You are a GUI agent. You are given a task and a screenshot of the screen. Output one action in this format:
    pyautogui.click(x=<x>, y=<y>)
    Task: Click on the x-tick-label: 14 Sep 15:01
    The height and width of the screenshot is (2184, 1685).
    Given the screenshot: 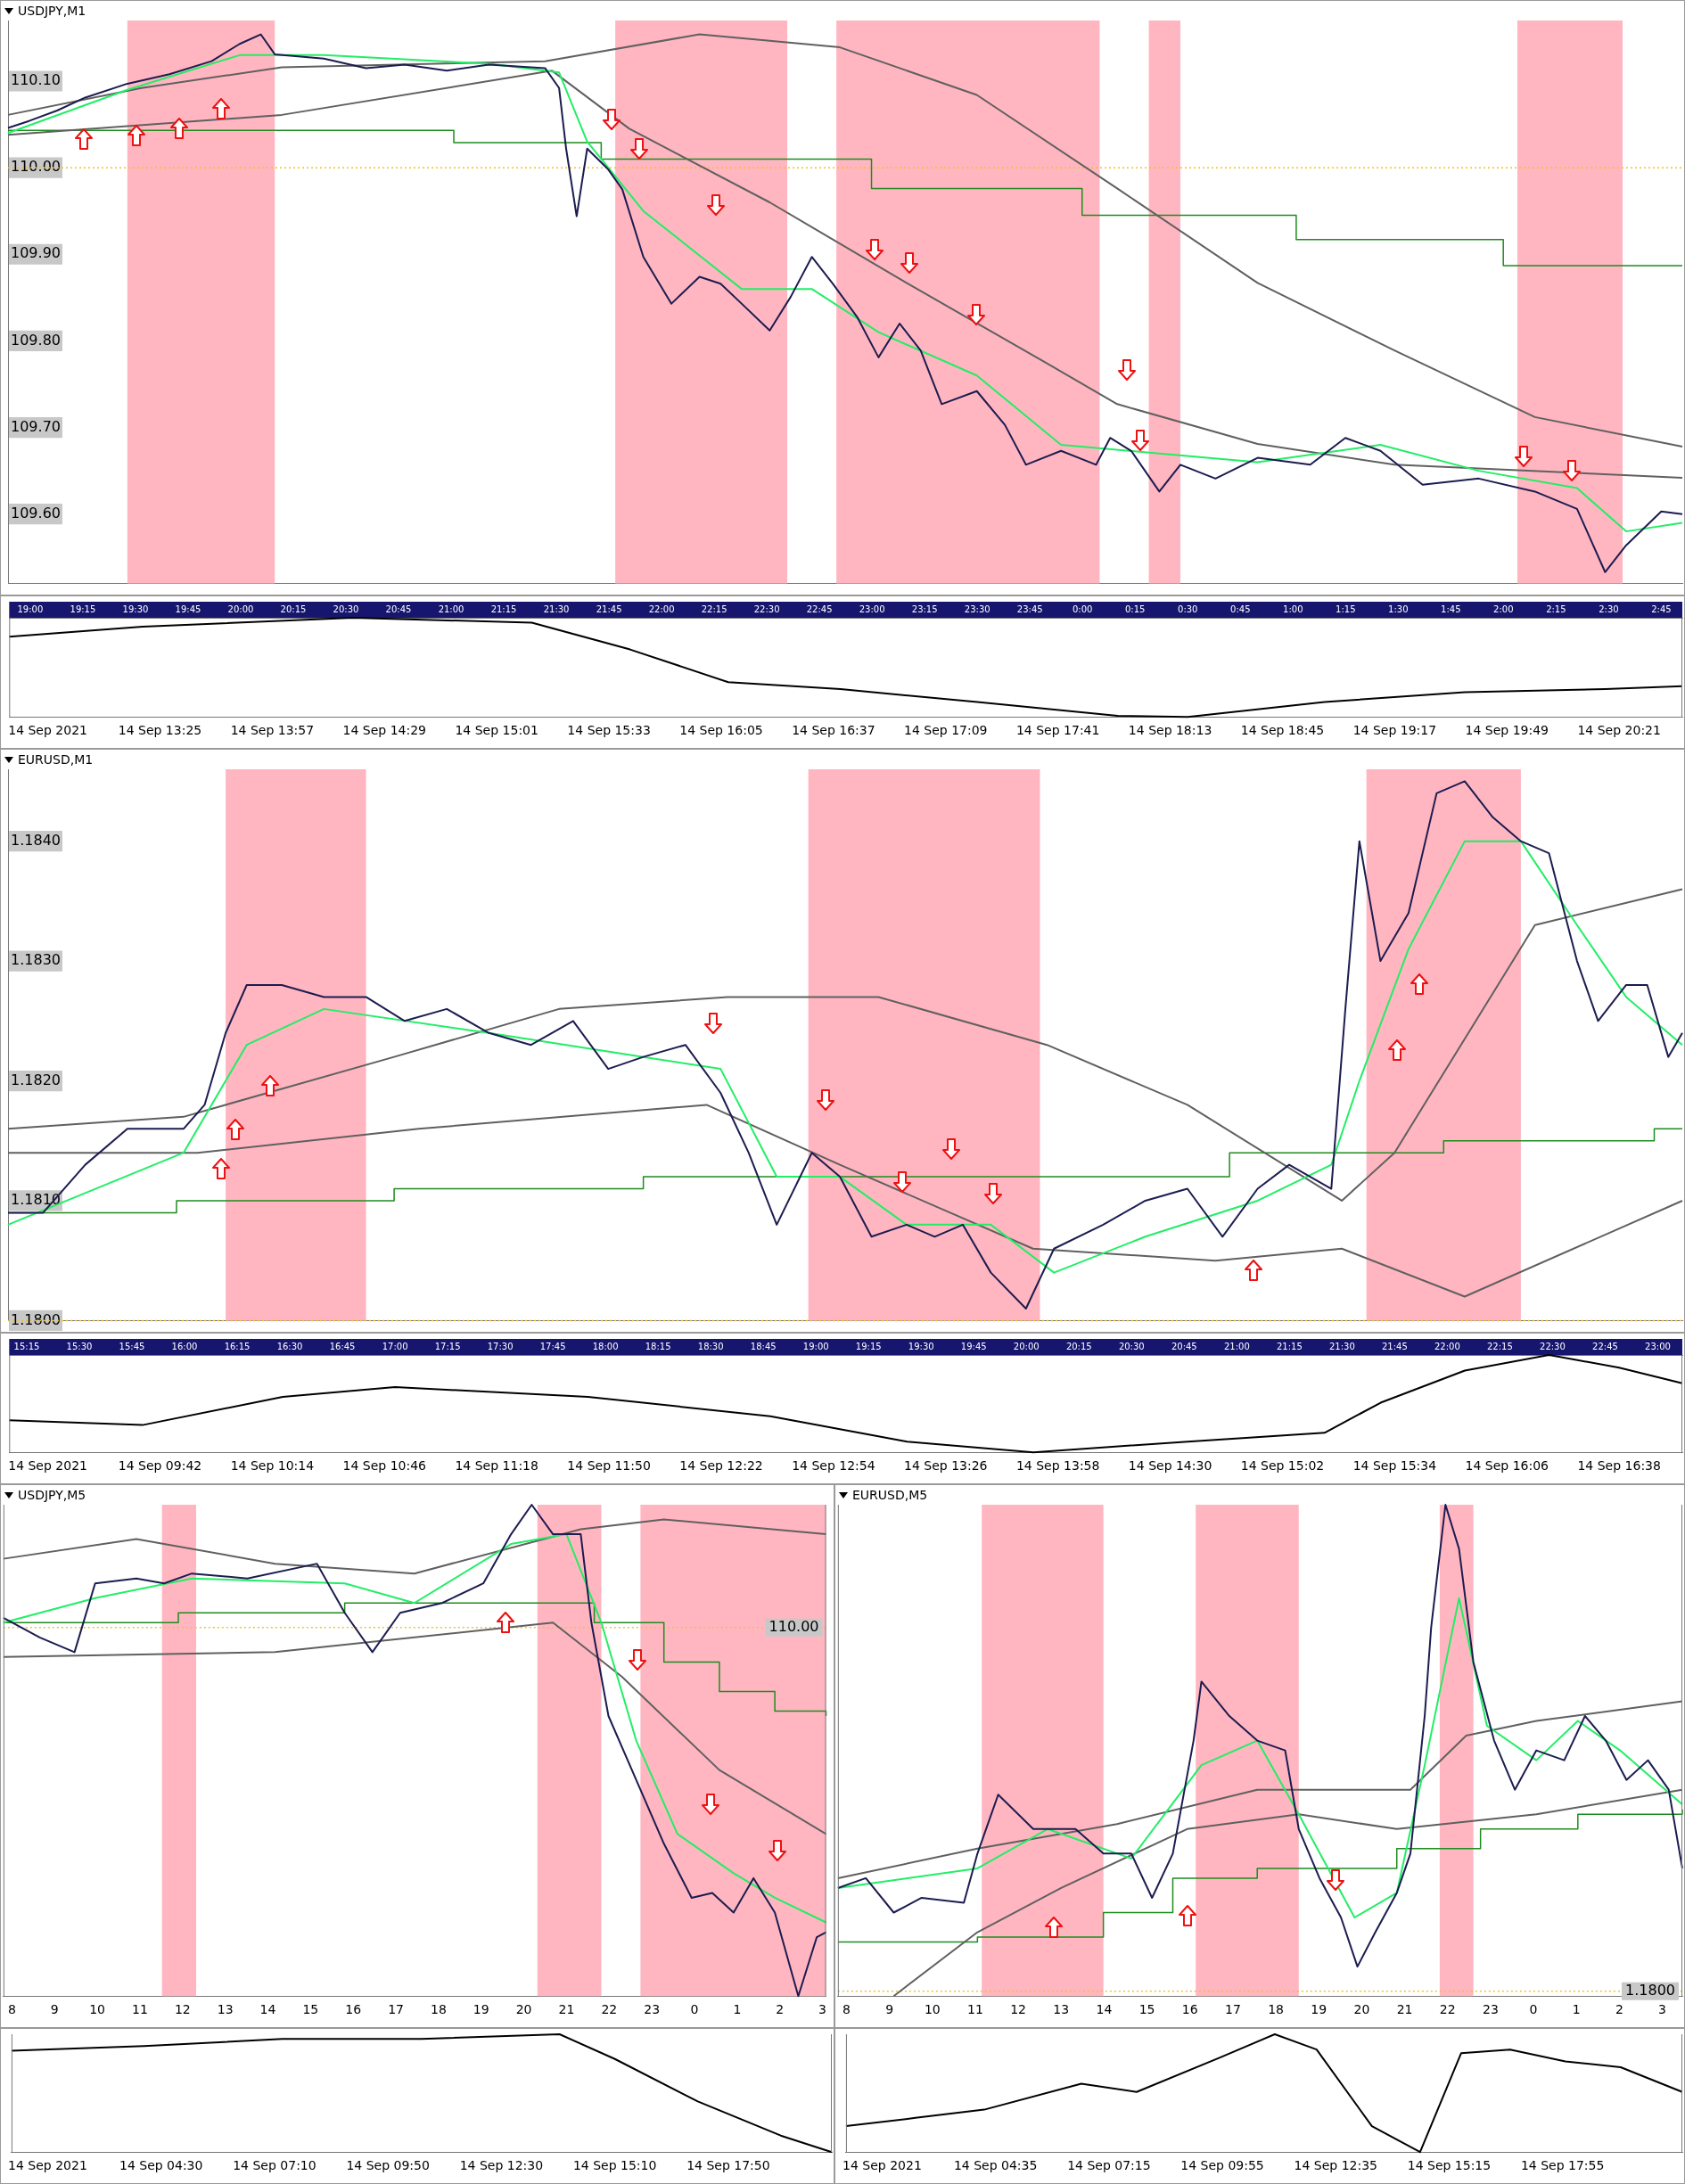 What is the action you would take?
    pyautogui.click(x=496, y=730)
    